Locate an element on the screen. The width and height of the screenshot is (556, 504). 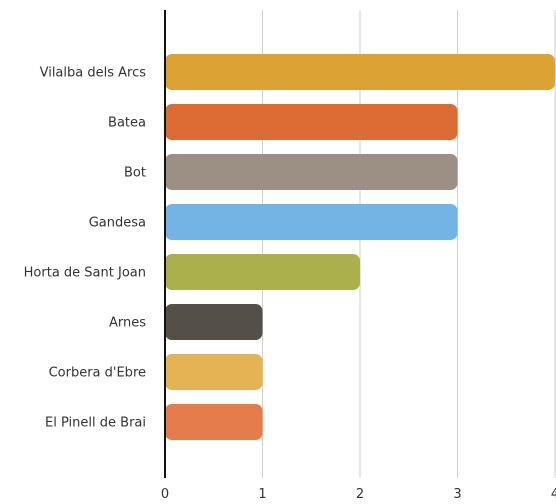
category-label-2: Bot is located at coordinates (135, 173).